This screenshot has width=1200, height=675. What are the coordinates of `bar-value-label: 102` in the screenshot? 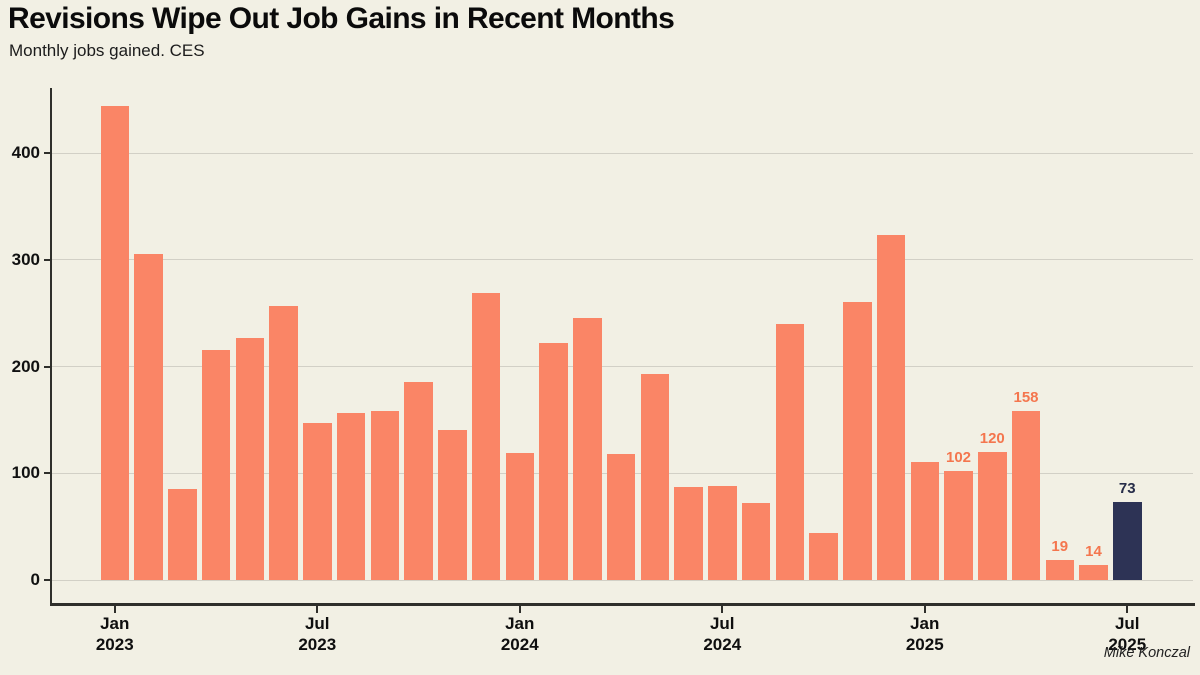 It's located at (958, 458).